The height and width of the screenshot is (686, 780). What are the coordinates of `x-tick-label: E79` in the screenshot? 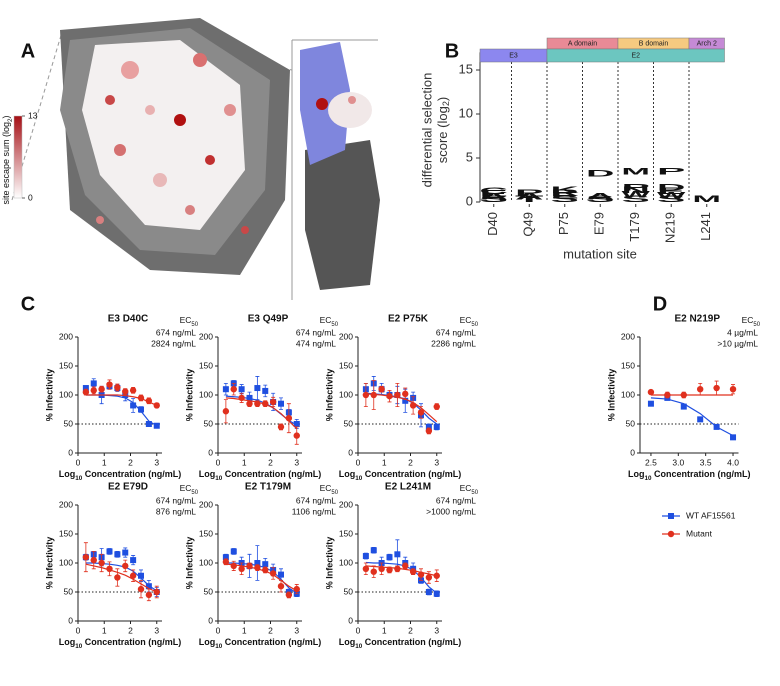 It's located at (599, 223).